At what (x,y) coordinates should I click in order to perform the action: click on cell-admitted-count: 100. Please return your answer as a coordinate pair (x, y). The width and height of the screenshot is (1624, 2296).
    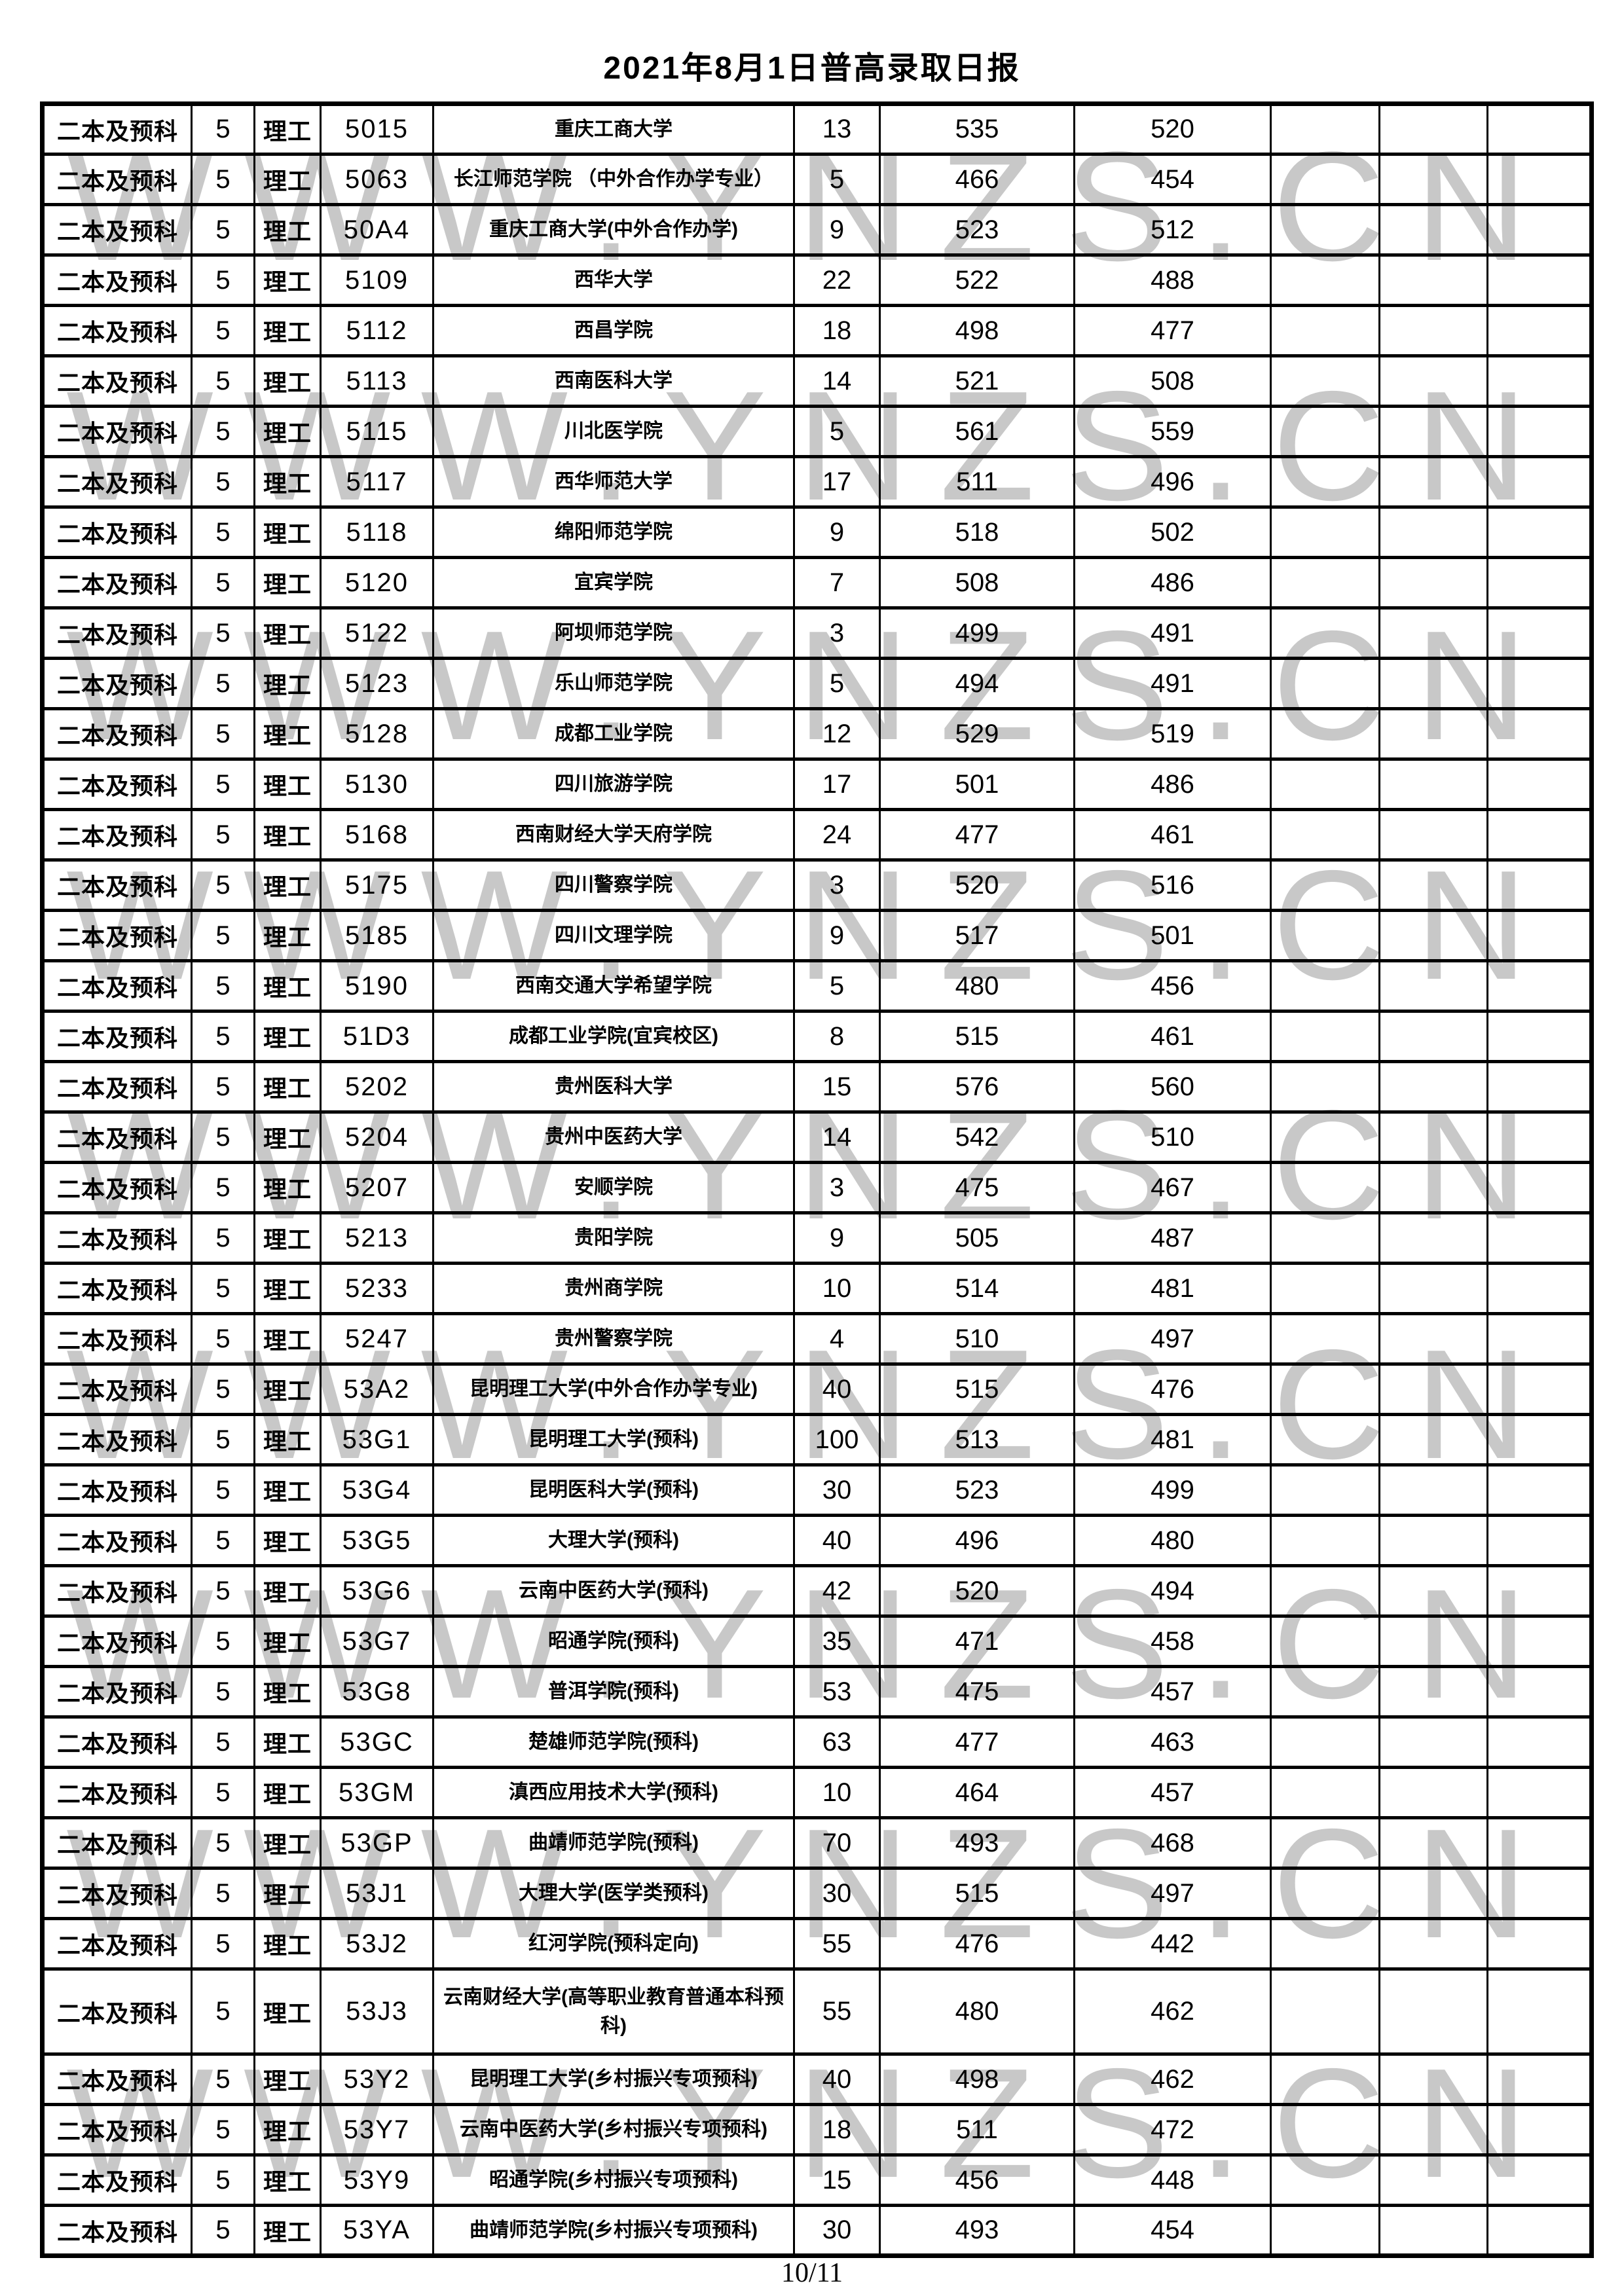
    Looking at the image, I should click on (837, 1440).